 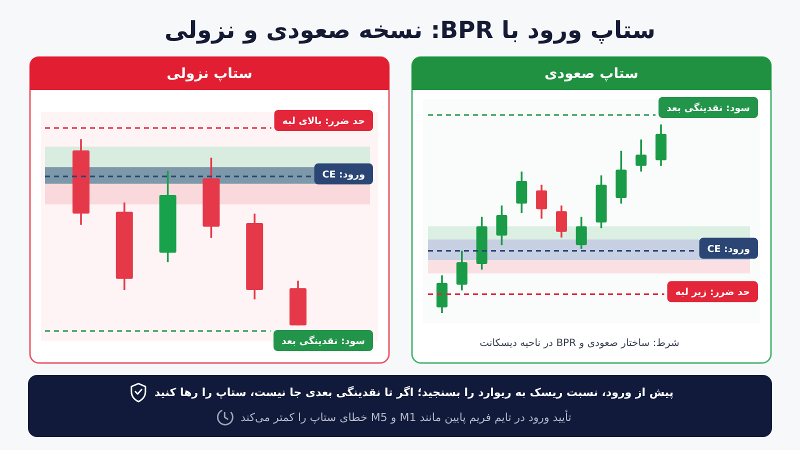 What do you see at coordinates (580, 343) in the screenshot?
I see `text: شرط: ساختار صعودی و BPR در ناحیه دیسکانت` at bounding box center [580, 343].